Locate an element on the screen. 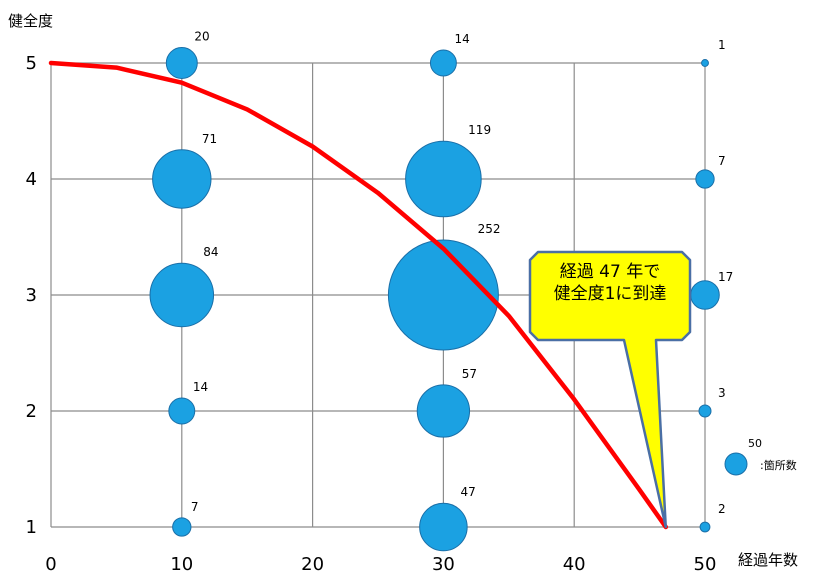 The image size is (814, 572). x-tick-label: 30 is located at coordinates (443, 563).